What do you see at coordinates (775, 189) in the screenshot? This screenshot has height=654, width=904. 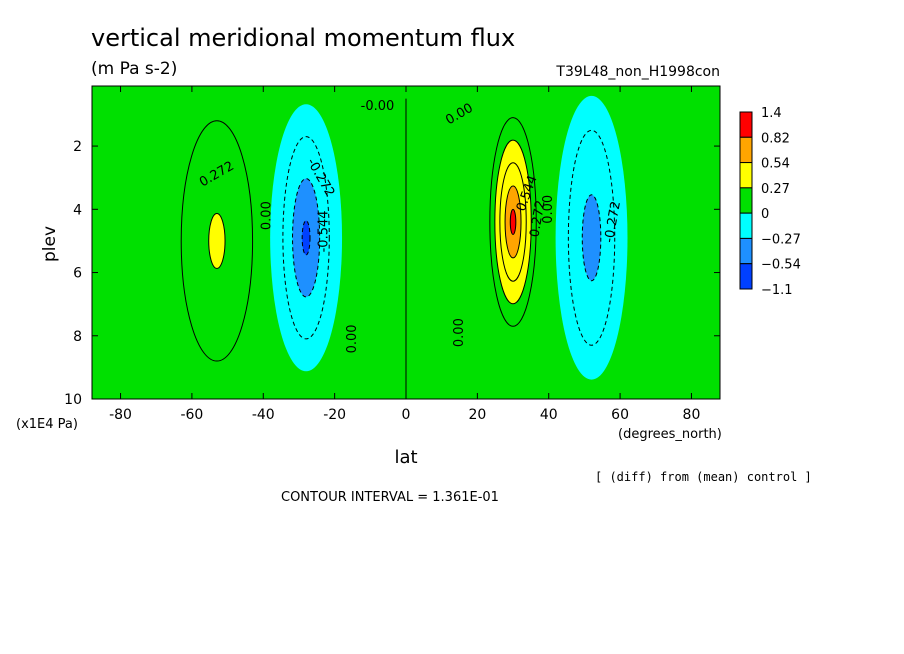 I see `colorbar-label: 0.27` at bounding box center [775, 189].